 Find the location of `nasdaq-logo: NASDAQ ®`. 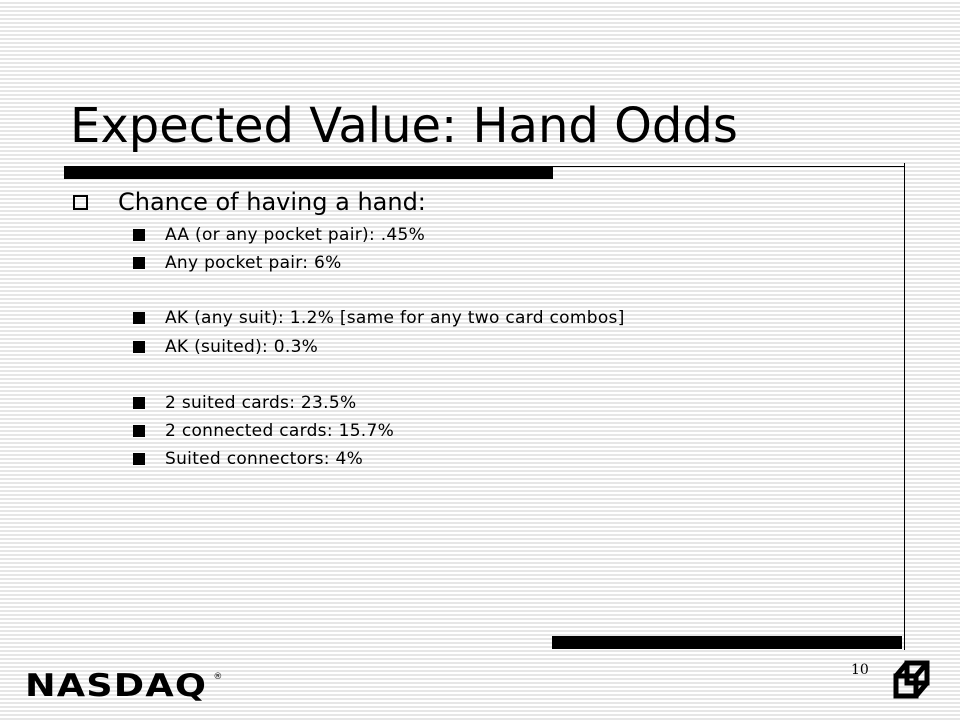

nasdaq-logo: NASDAQ ® is located at coordinates (123, 686).